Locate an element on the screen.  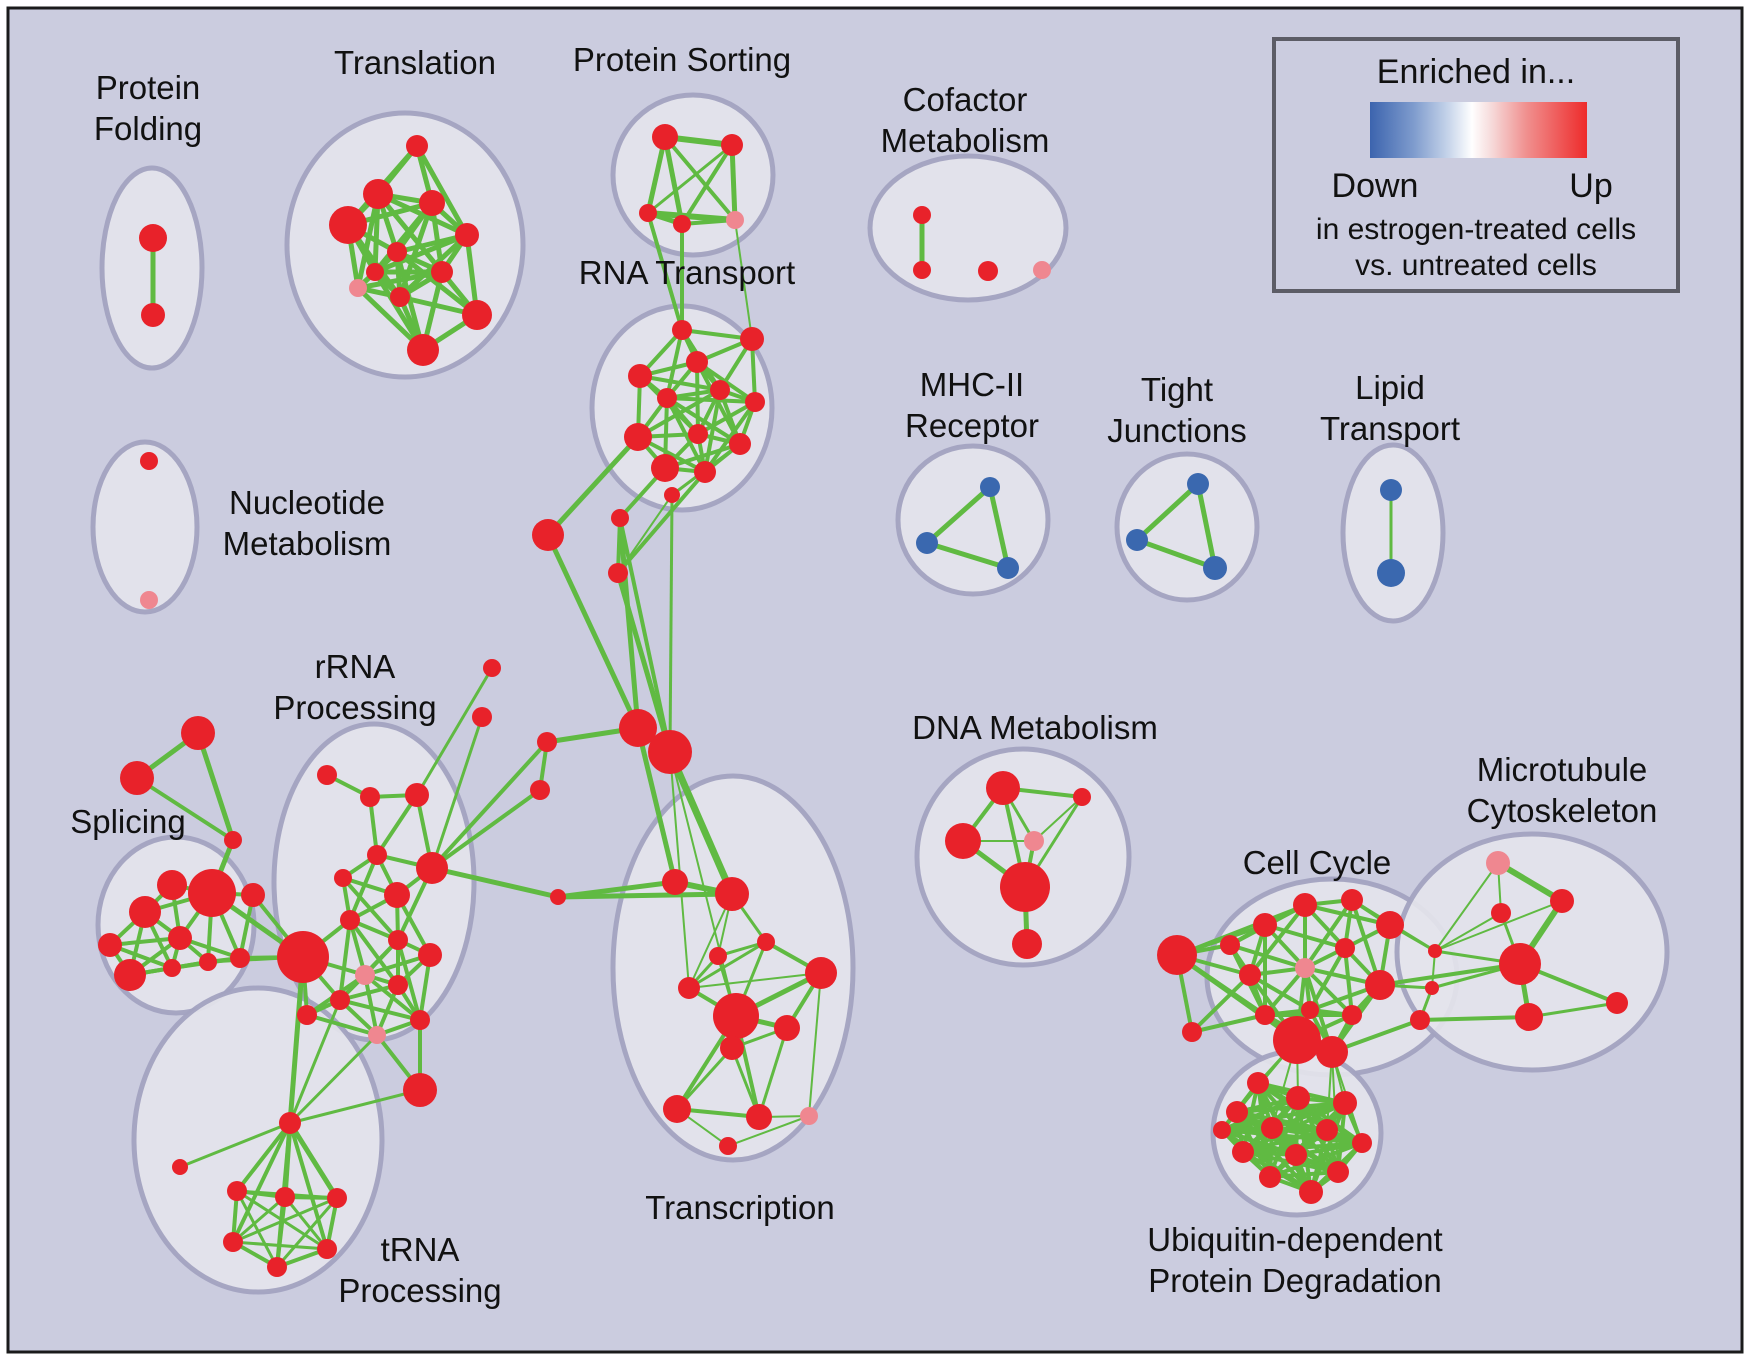
cluster-ellipse-trna is located at coordinates (258, 1140).